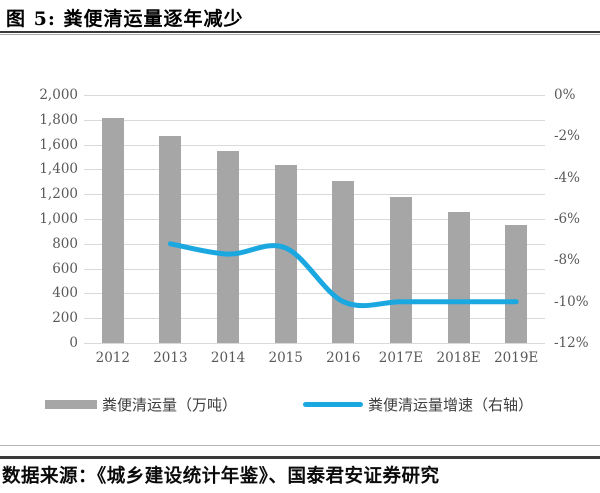 This screenshot has height=493, width=600. I want to click on x-axis-tick-2014: 2014, so click(228, 358).